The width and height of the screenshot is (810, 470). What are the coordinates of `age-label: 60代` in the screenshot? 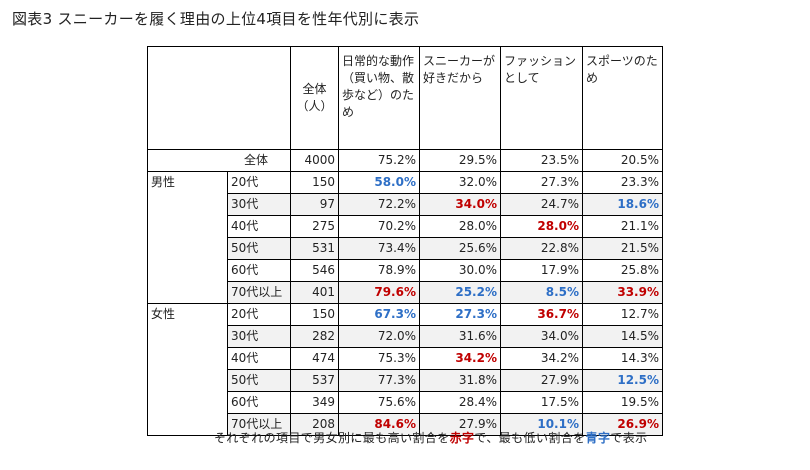 It's located at (259, 270).